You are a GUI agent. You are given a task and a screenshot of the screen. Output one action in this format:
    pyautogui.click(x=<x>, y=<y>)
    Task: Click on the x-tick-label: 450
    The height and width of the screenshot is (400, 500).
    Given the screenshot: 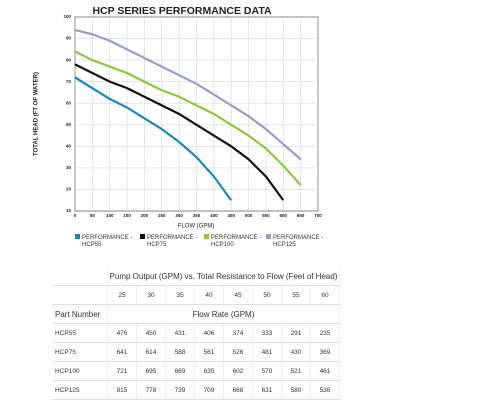 What is the action you would take?
    pyautogui.click(x=231, y=215)
    